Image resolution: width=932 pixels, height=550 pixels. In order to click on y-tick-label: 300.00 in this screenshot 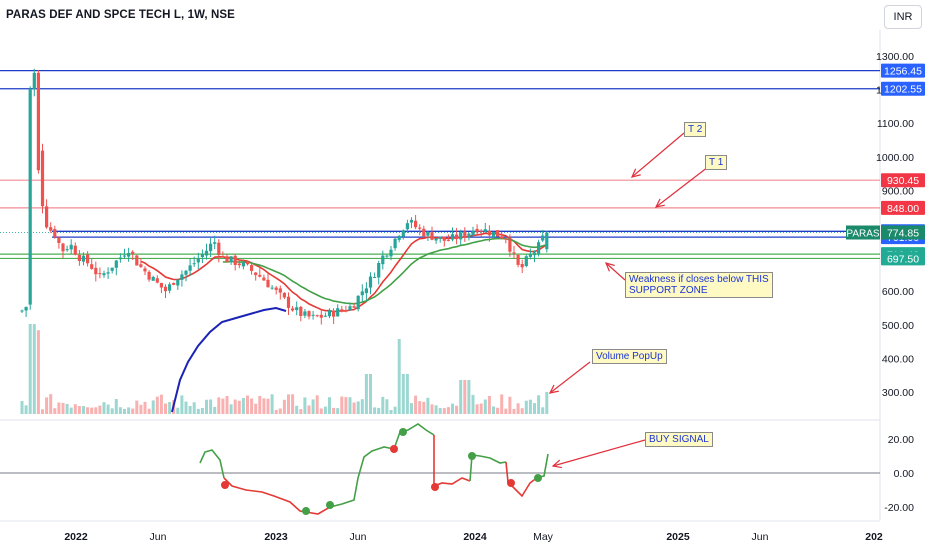, I will do `click(898, 393)`.